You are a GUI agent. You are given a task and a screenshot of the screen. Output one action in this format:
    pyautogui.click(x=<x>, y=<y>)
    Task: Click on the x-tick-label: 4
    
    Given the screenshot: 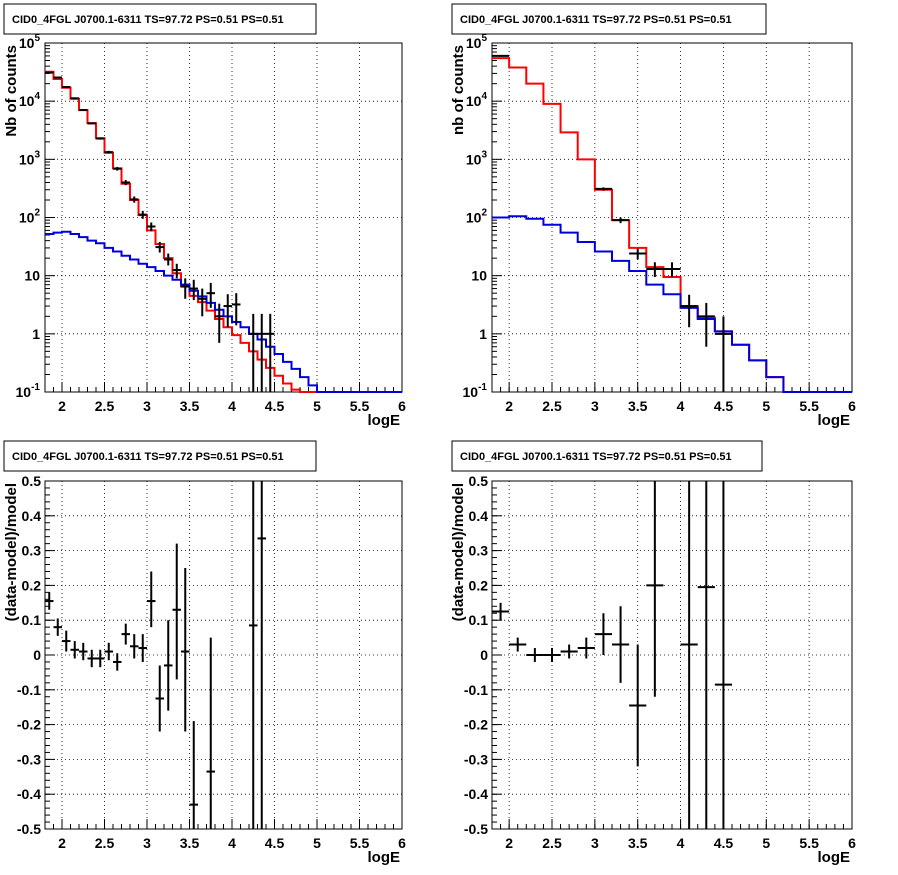 What is the action you would take?
    pyautogui.click(x=681, y=843)
    